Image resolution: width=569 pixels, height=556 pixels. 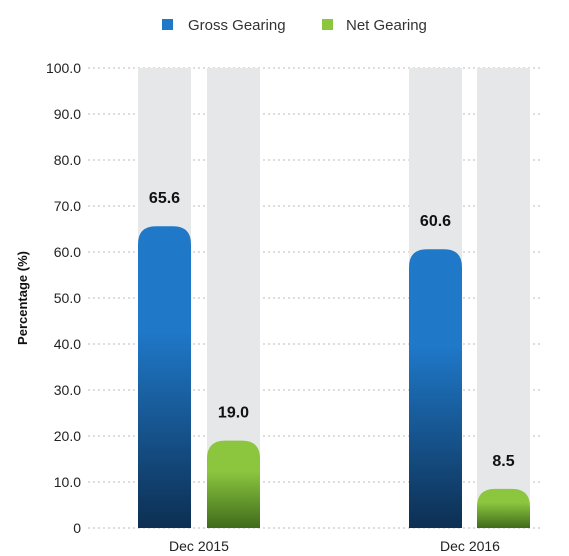 I want to click on y-tick-label: 100.0, so click(x=63, y=68).